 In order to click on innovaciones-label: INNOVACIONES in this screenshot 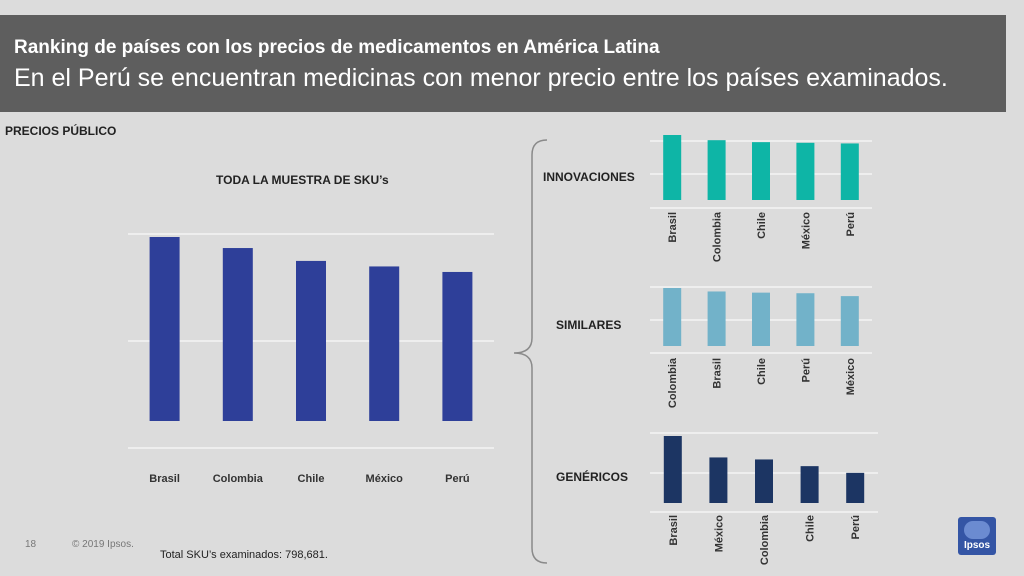, I will do `click(589, 177)`.